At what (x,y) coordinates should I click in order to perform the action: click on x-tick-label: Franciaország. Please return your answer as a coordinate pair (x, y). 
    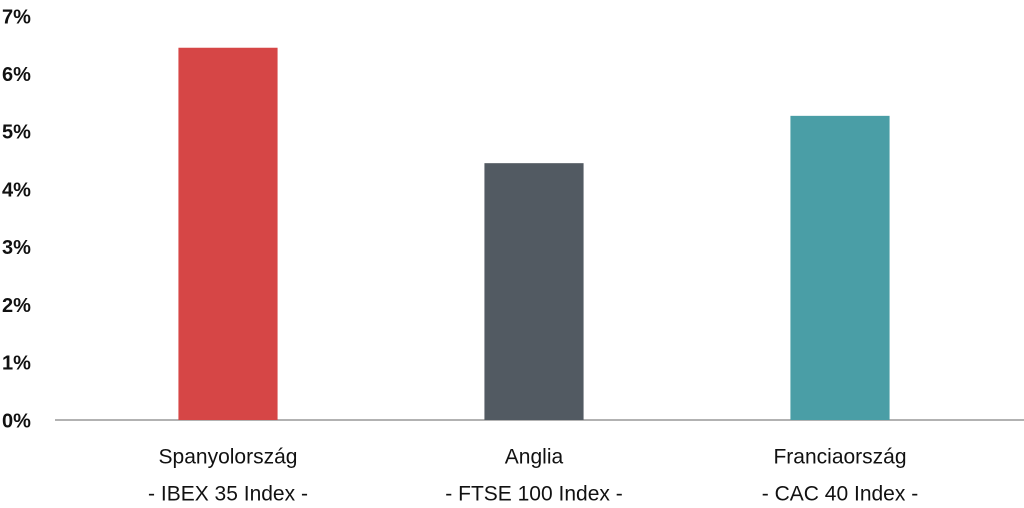
    Looking at the image, I should click on (839, 457).